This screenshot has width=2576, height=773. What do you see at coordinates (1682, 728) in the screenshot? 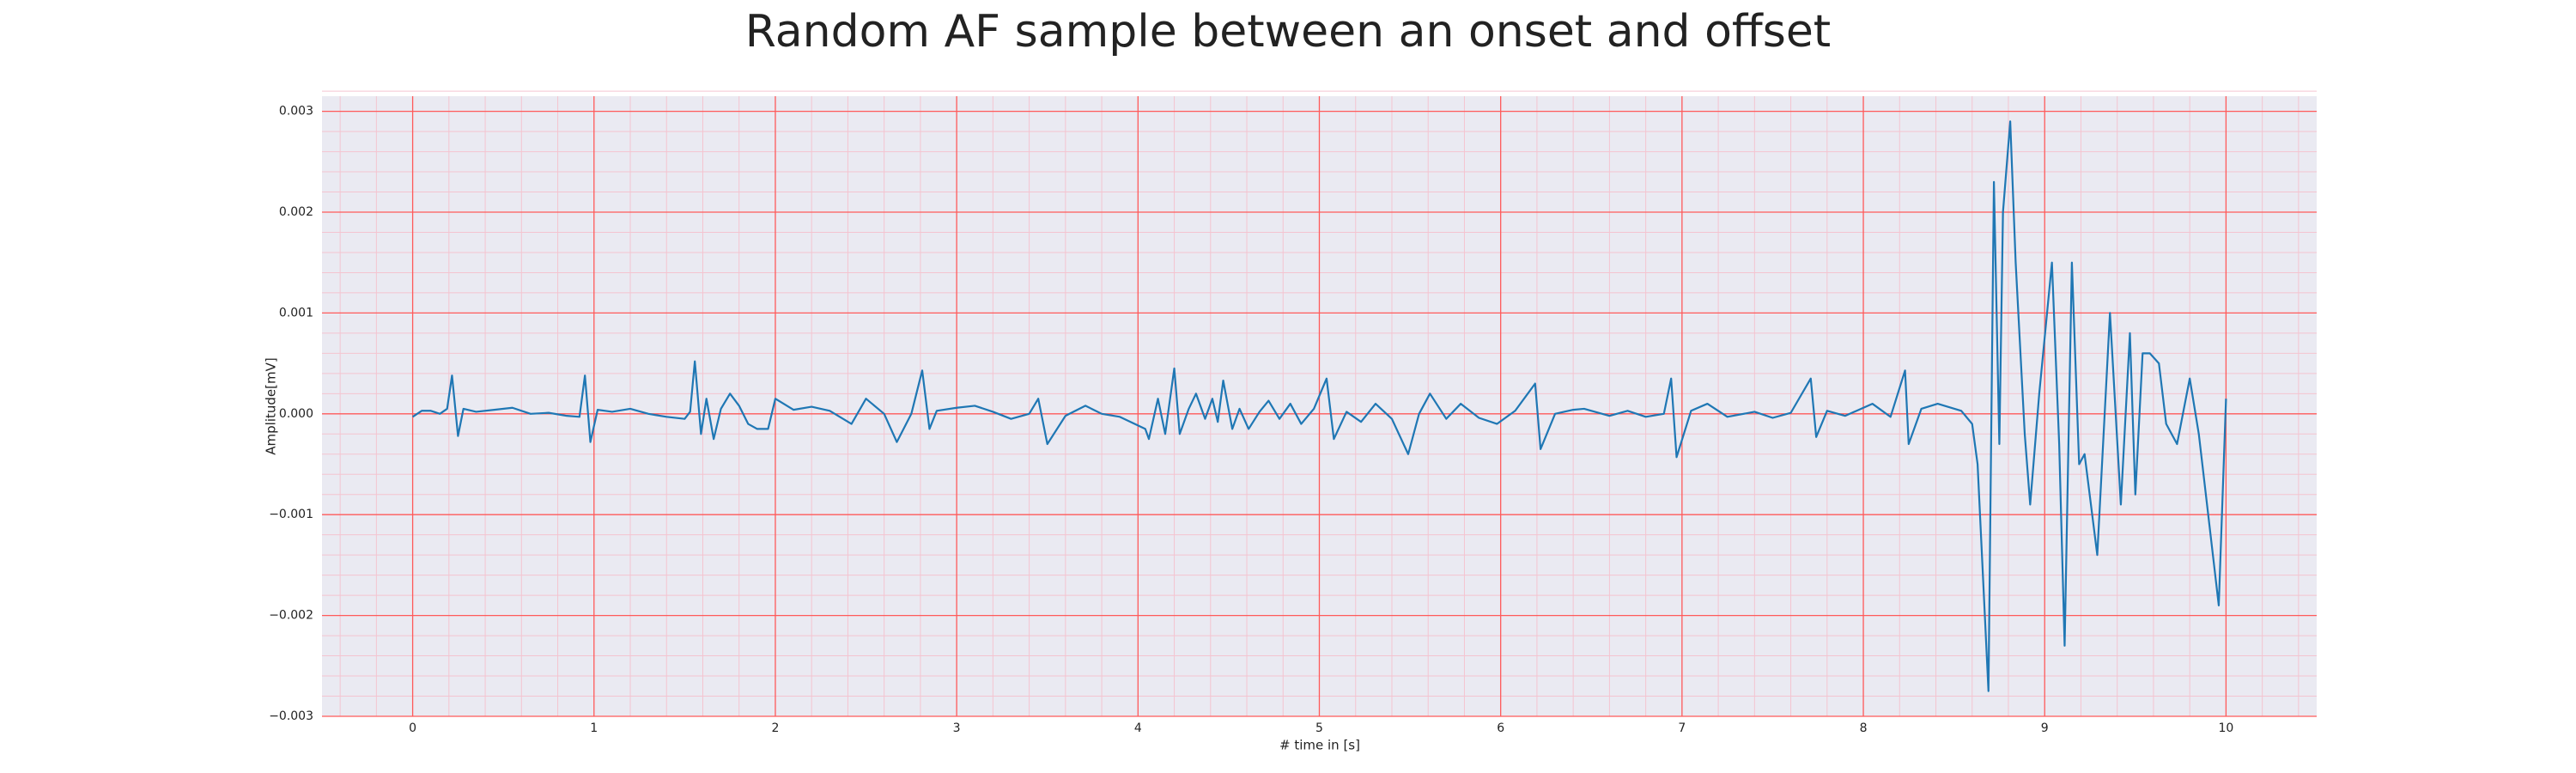
I see `x-tick-label: 7` at bounding box center [1682, 728].